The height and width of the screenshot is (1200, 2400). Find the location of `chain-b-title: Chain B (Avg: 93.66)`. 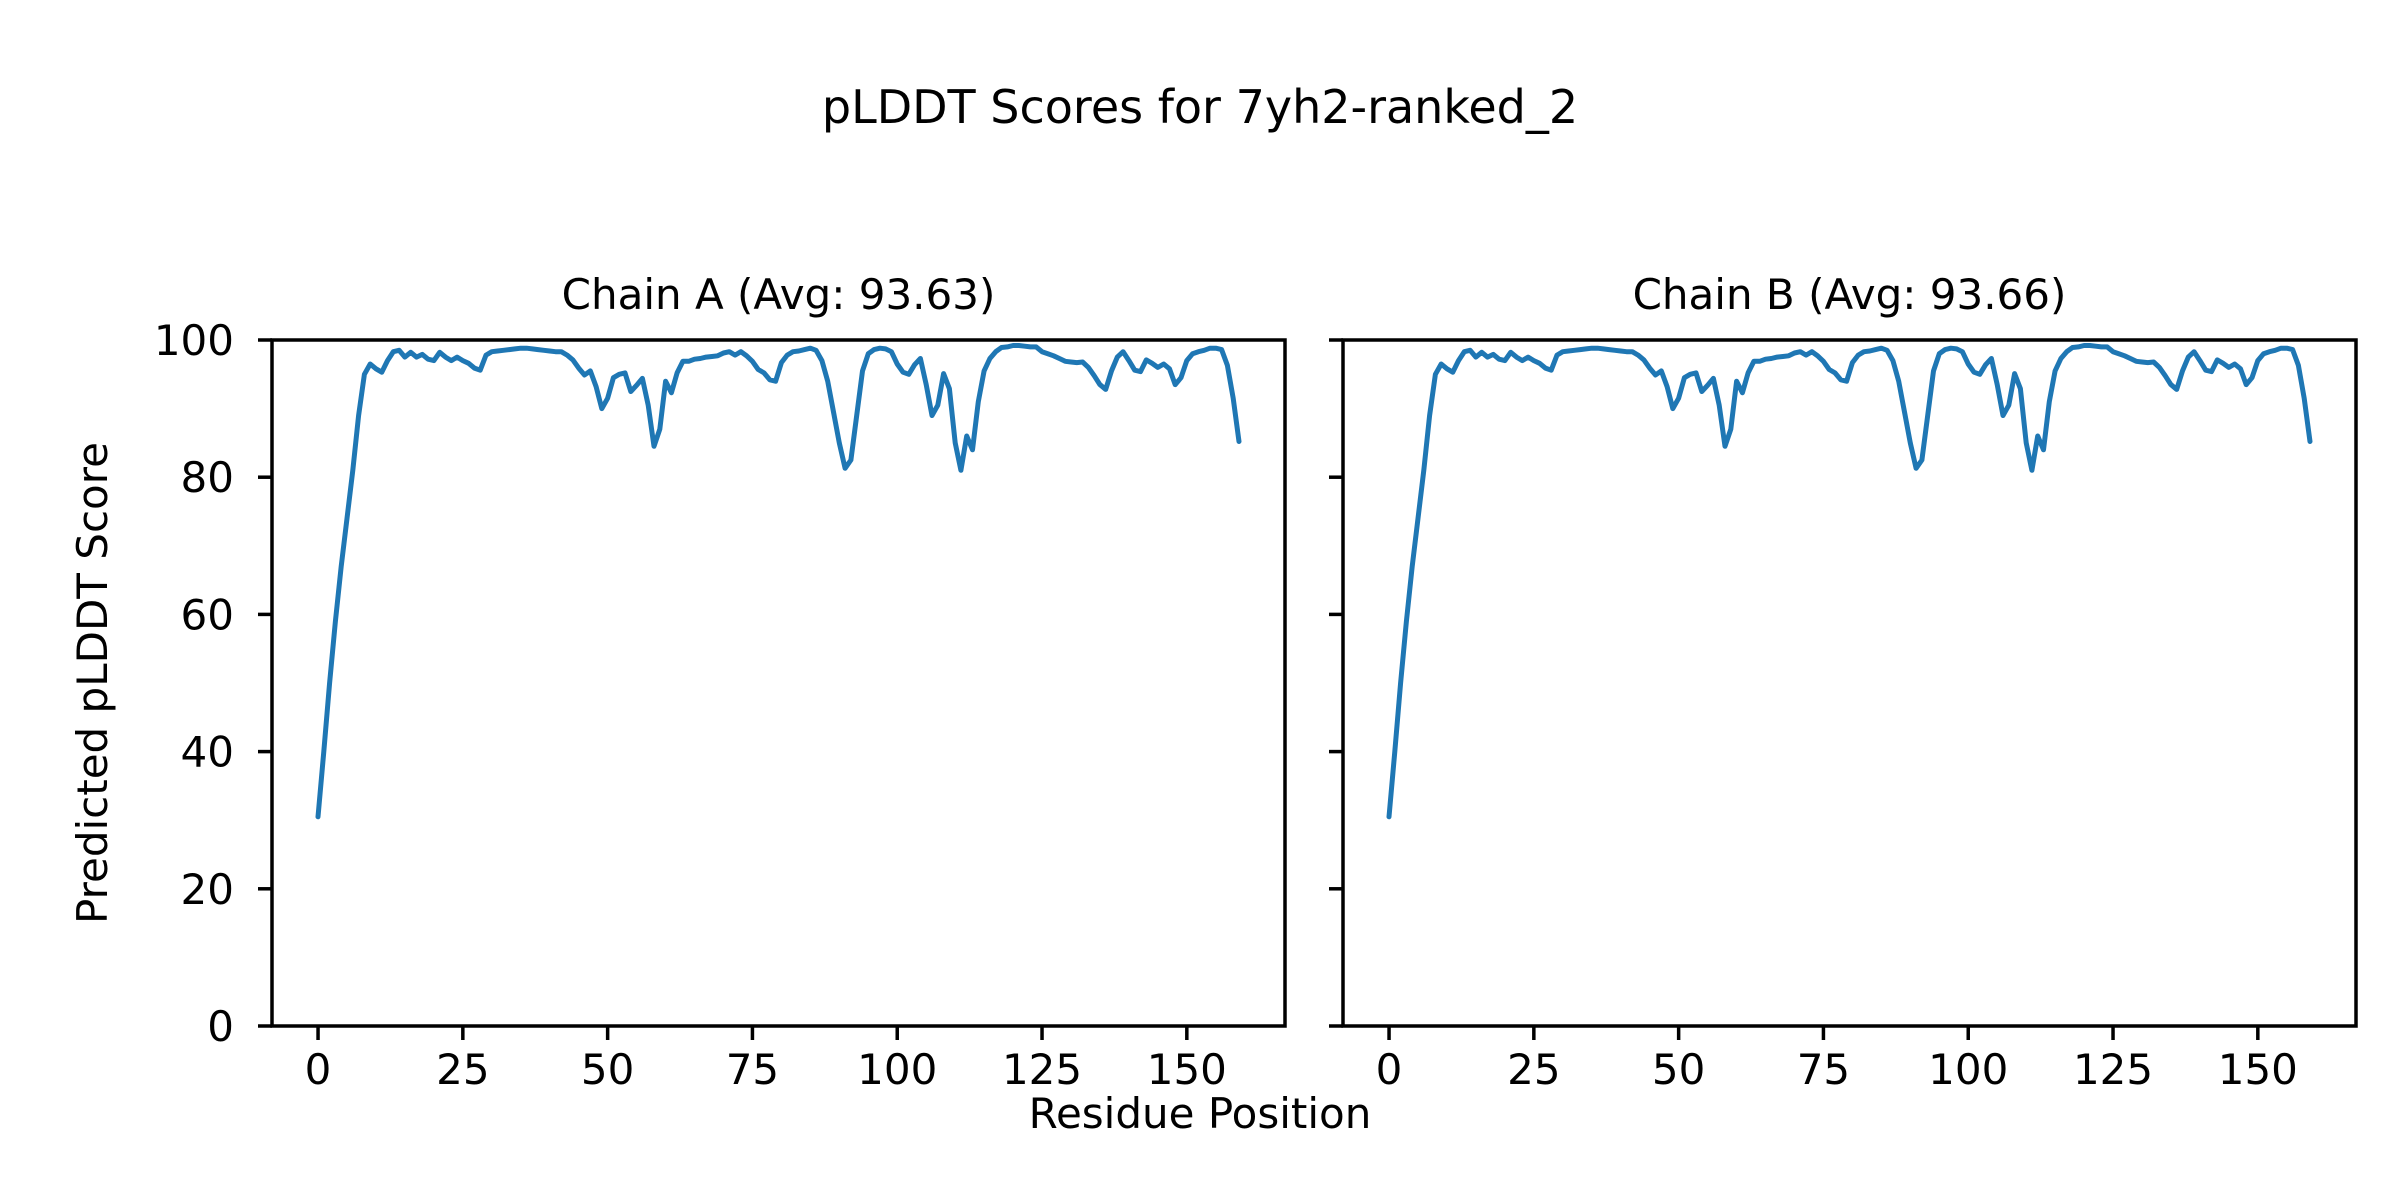

chain-b-title: Chain B (Avg: 93.66) is located at coordinates (1849, 294).